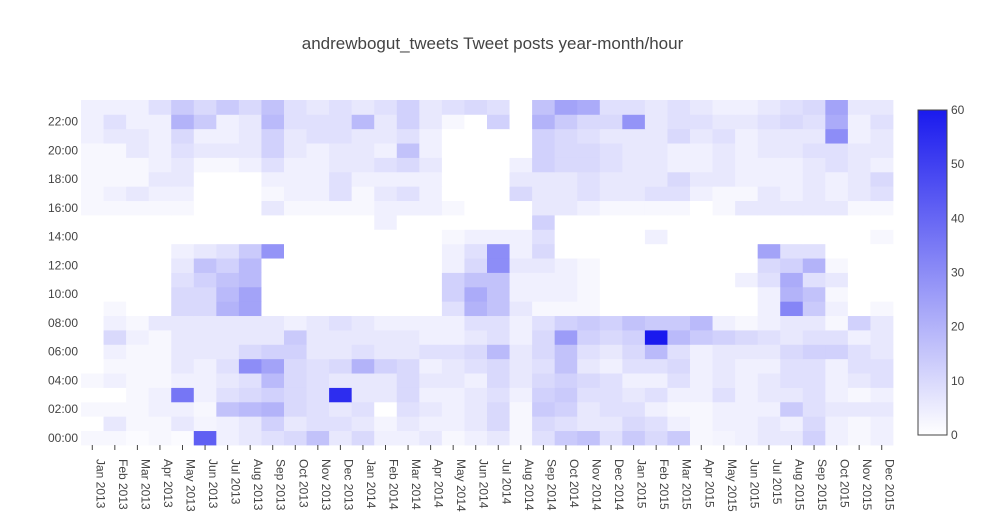  What do you see at coordinates (619, 485) in the screenshot?
I see `x-tick-label: Dec 2014` at bounding box center [619, 485].